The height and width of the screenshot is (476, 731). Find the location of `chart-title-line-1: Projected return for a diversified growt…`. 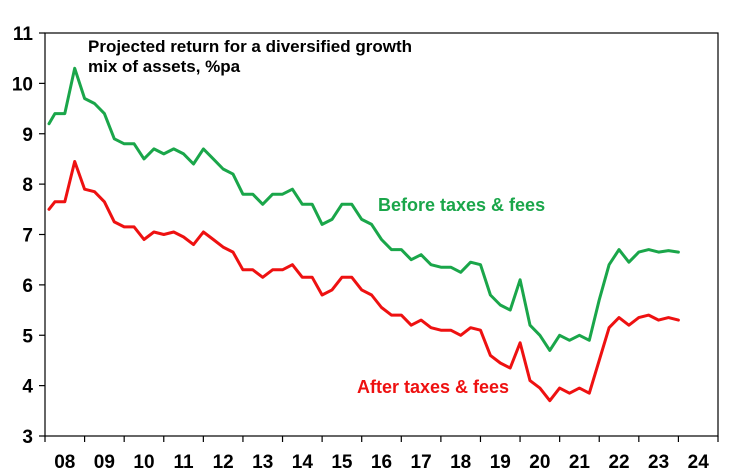

chart-title-line-1: Projected return for a diversified growt… is located at coordinates (250, 46).